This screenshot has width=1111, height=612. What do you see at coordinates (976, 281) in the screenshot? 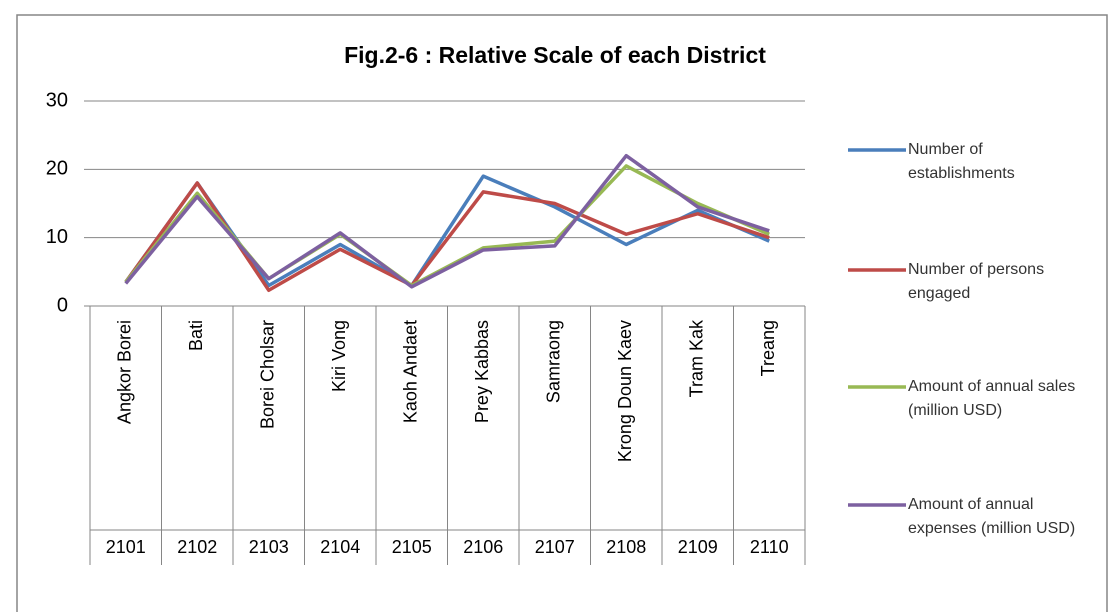
I see `legend-label: Number of persons engaged` at bounding box center [976, 281].